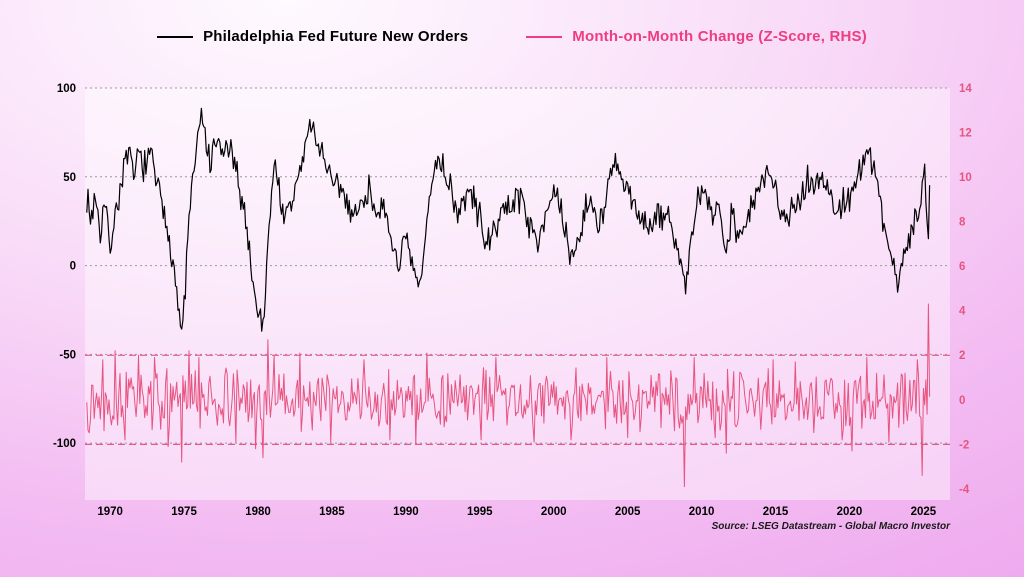 The height and width of the screenshot is (577, 1024). Describe the element at coordinates (964, 445) in the screenshot. I see `right-axis-tick--2: -2` at that location.